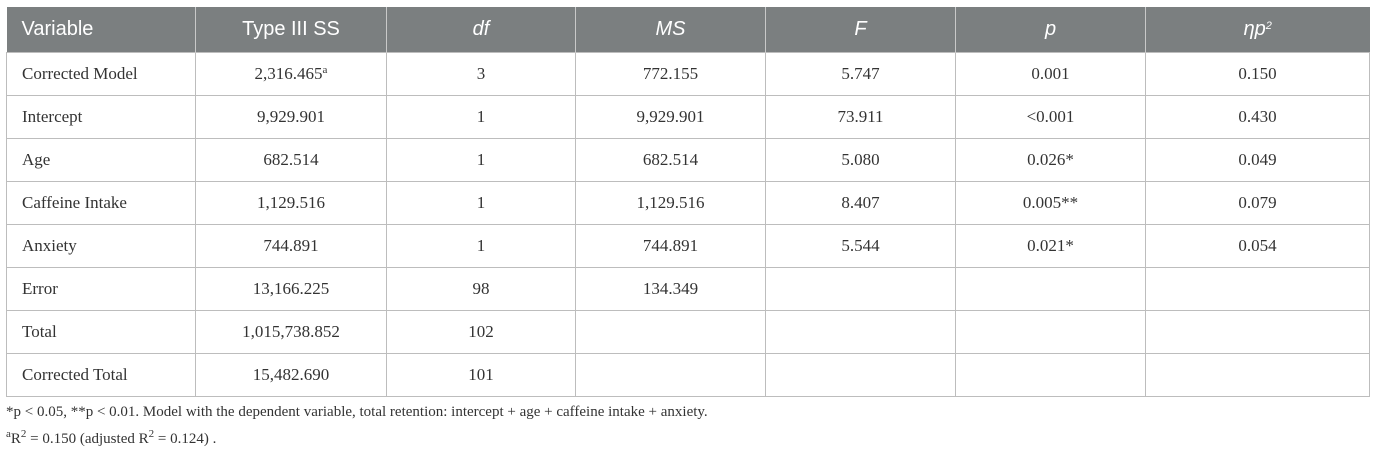  Describe the element at coordinates (688, 332) in the screenshot. I see `table-row: Total 1,015,738.852 102` at that location.